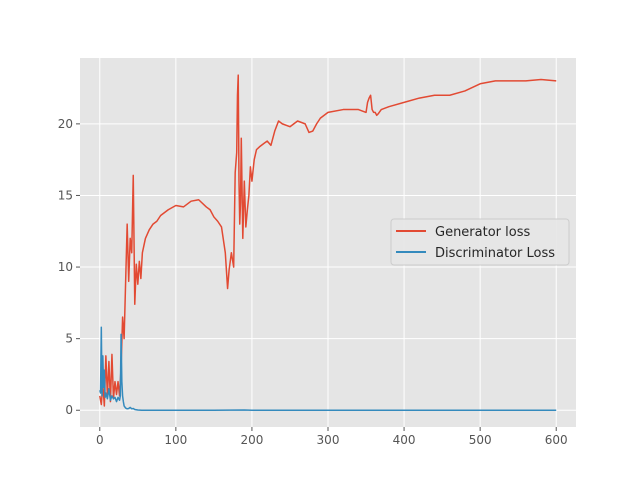 Image resolution: width=640 pixels, height=484 pixels. Describe the element at coordinates (65, 195) in the screenshot. I see `y-tick-label: 15` at that location.